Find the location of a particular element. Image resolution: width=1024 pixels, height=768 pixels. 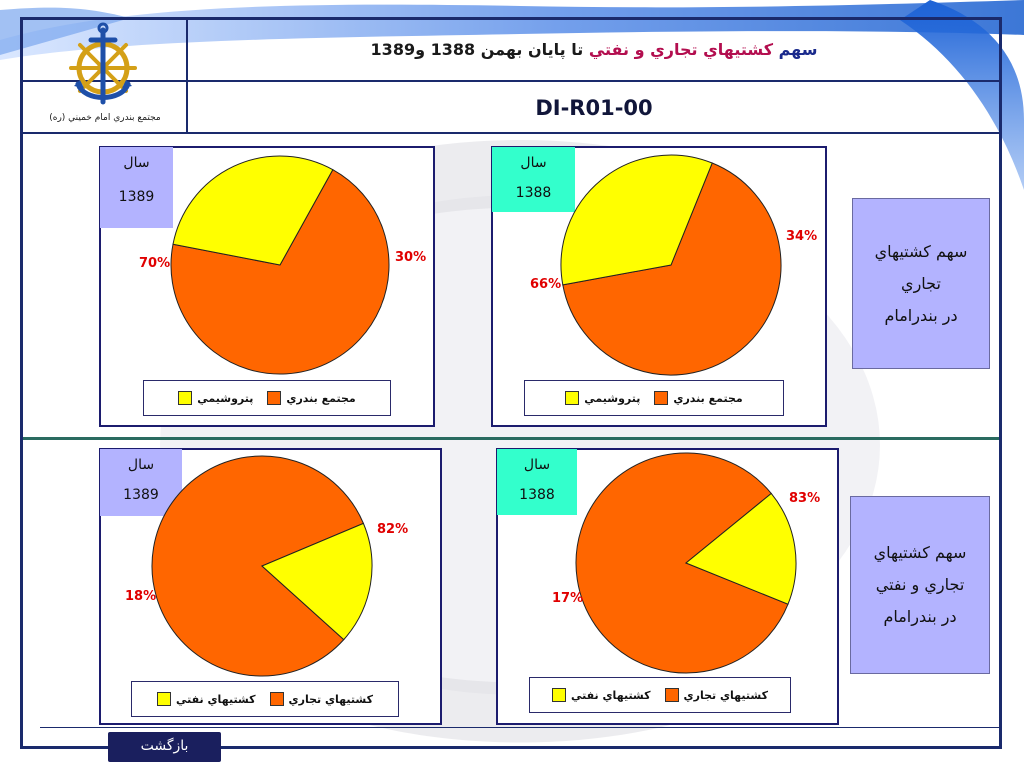

side-info-box-bottom: سهم کشتيهاي تجاري و نفتي در بندرامام is located at coordinates (920, 585).